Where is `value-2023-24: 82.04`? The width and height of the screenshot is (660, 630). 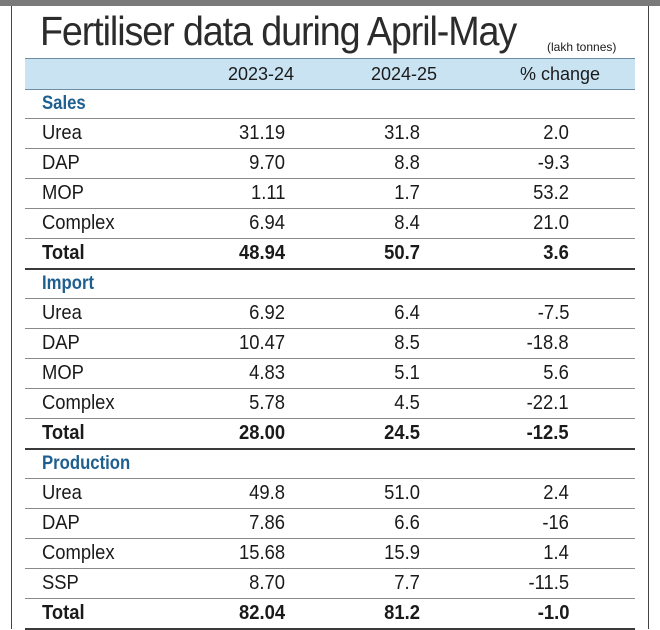 value-2023-24: 82.04 is located at coordinates (261, 613).